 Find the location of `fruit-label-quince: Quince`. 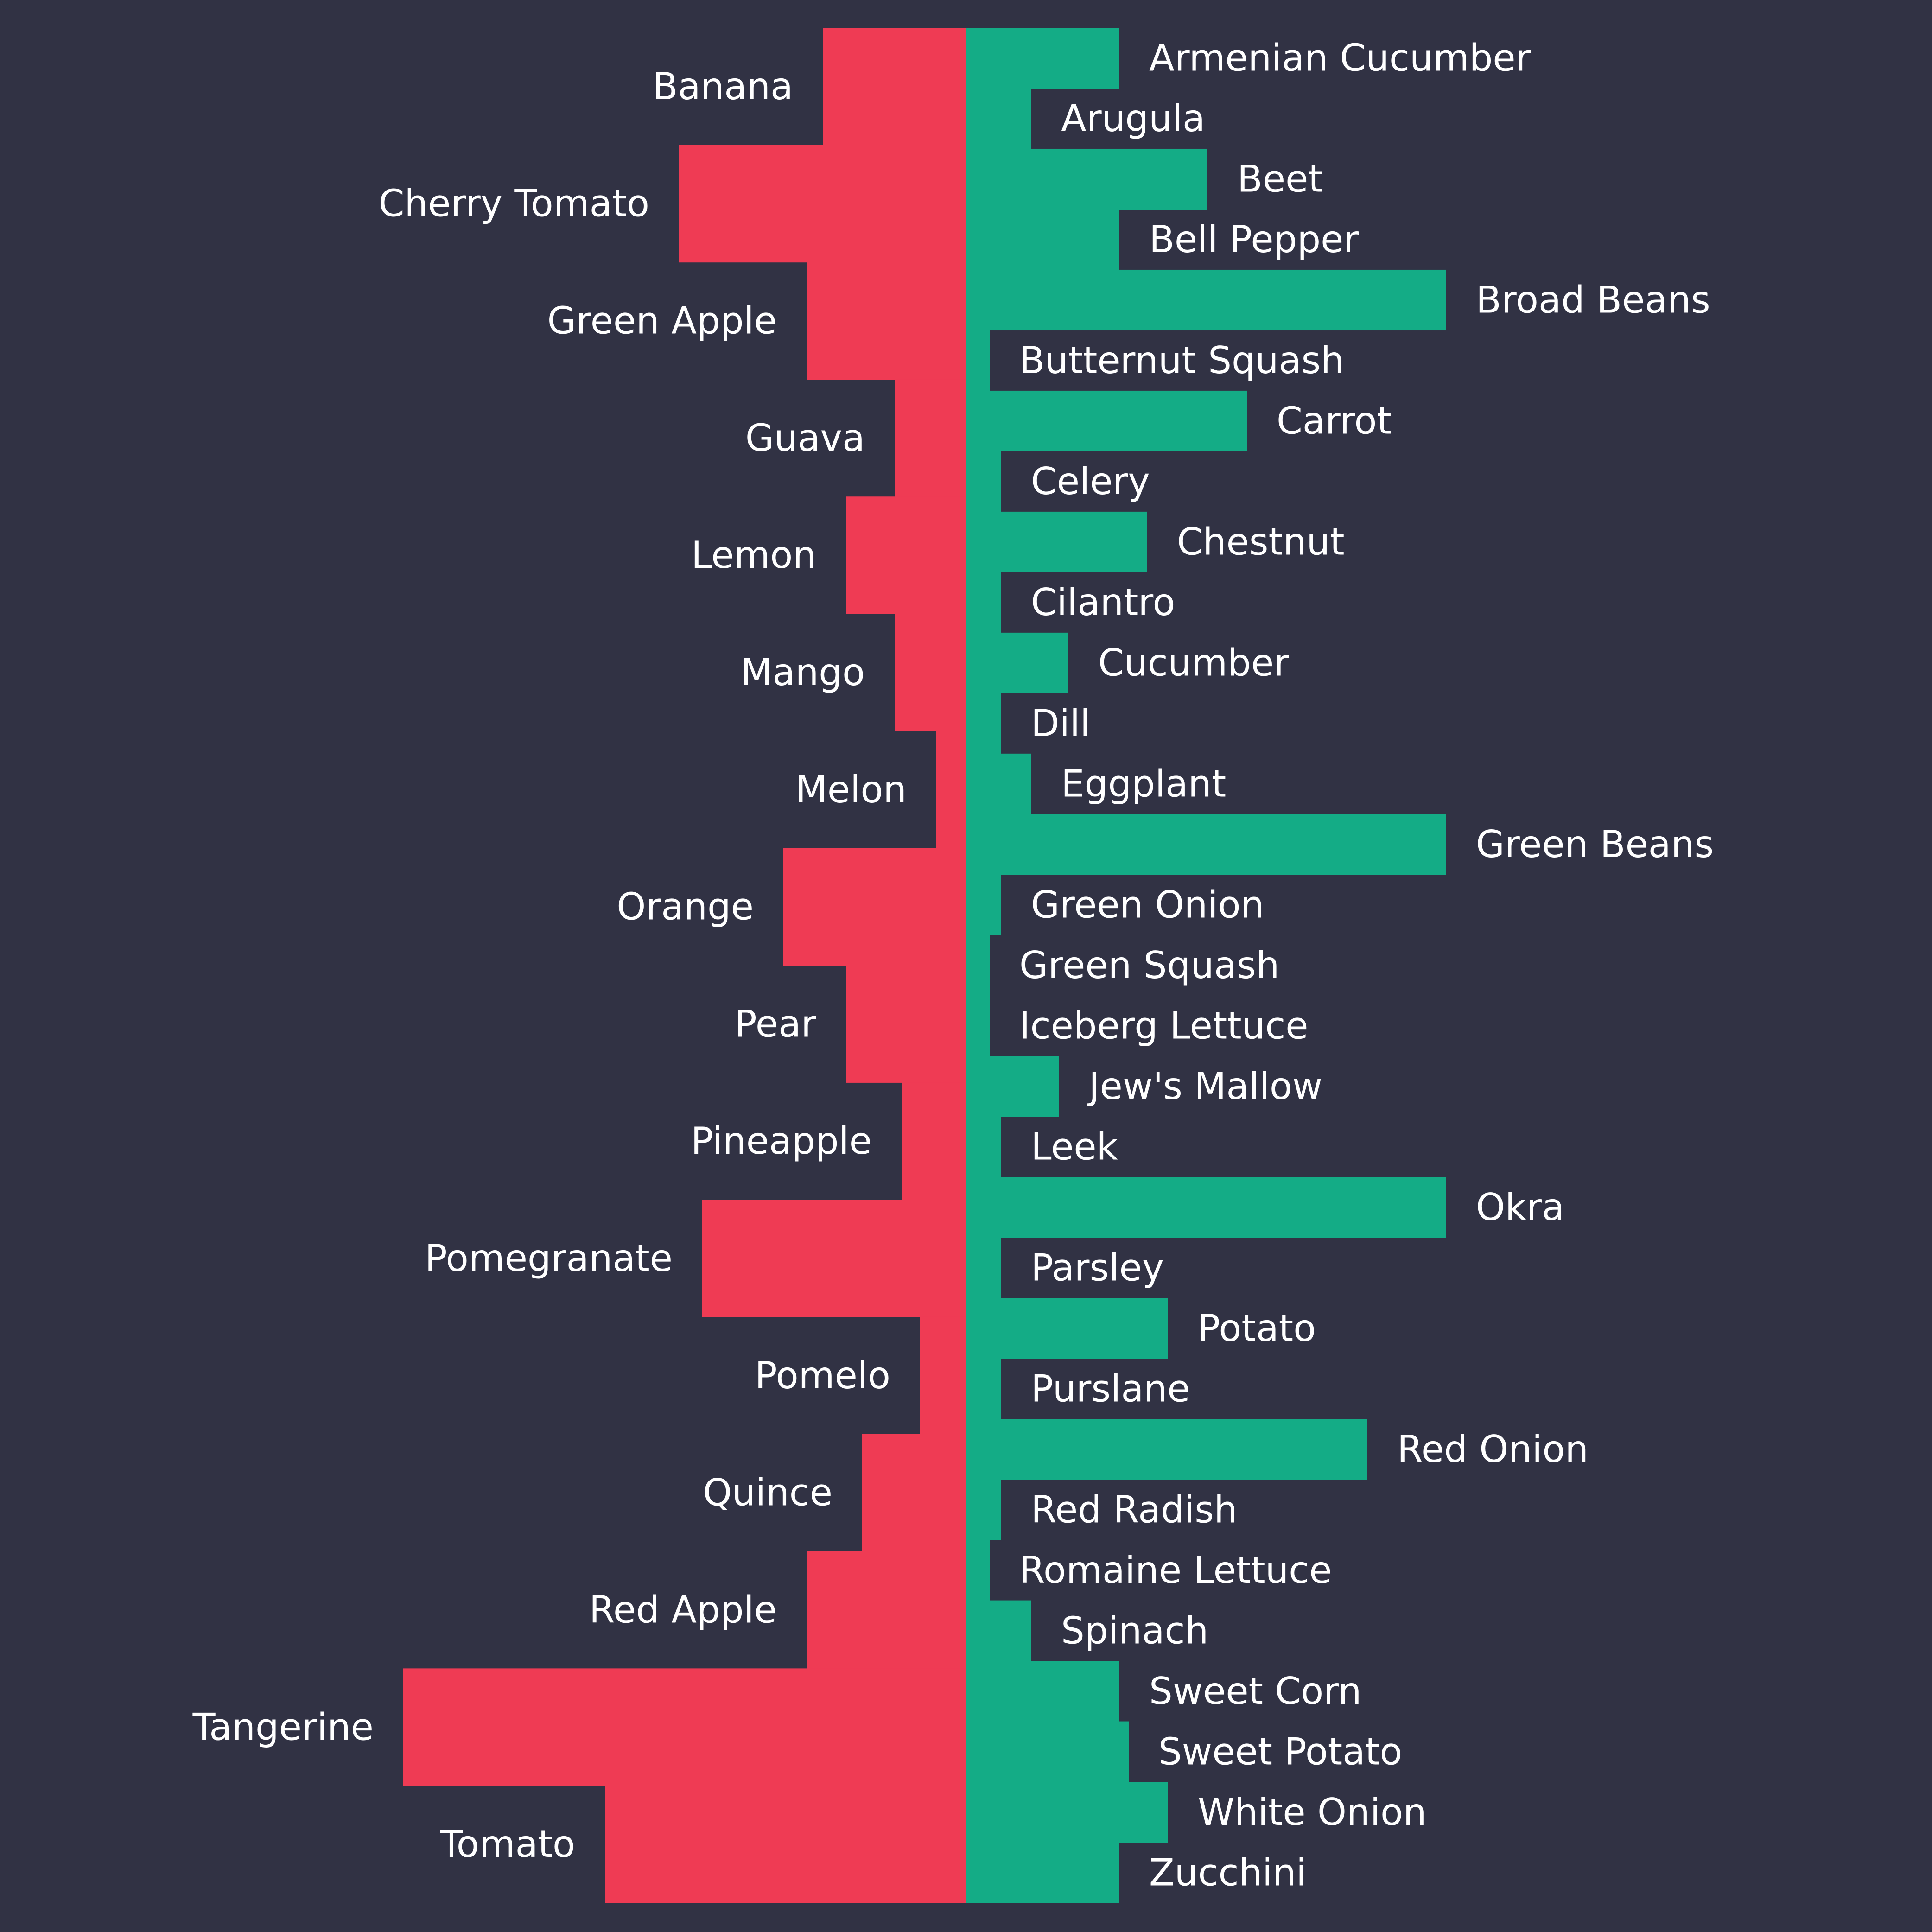

fruit-label-quince: Quince is located at coordinates (768, 1492).